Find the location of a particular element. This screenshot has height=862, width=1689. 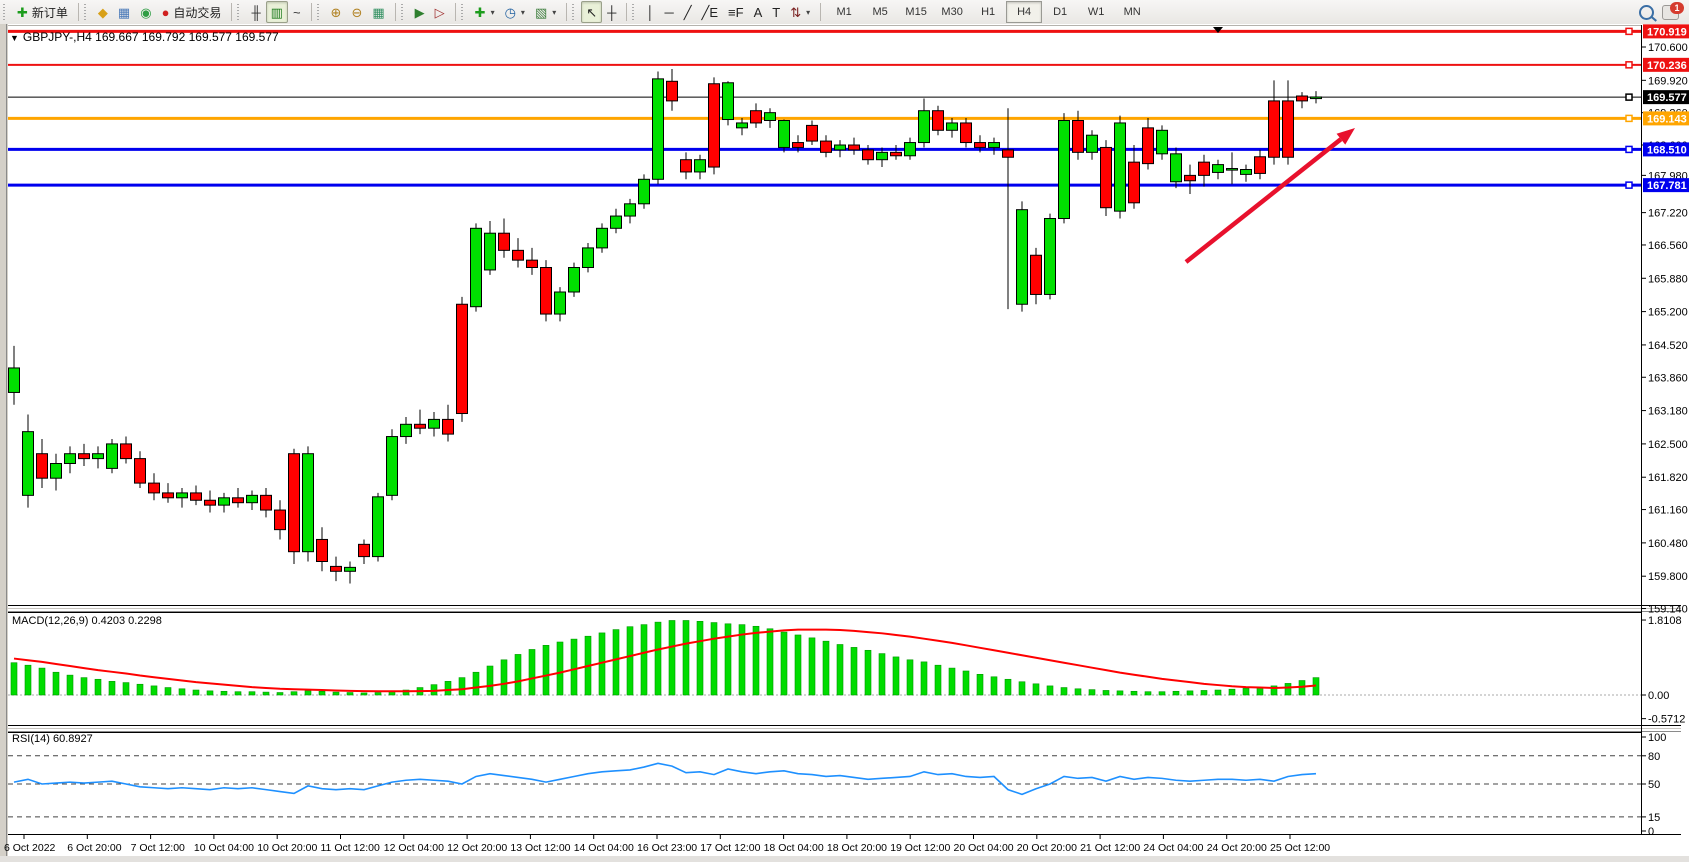

text-label-button: T is located at coordinates (776, 12).